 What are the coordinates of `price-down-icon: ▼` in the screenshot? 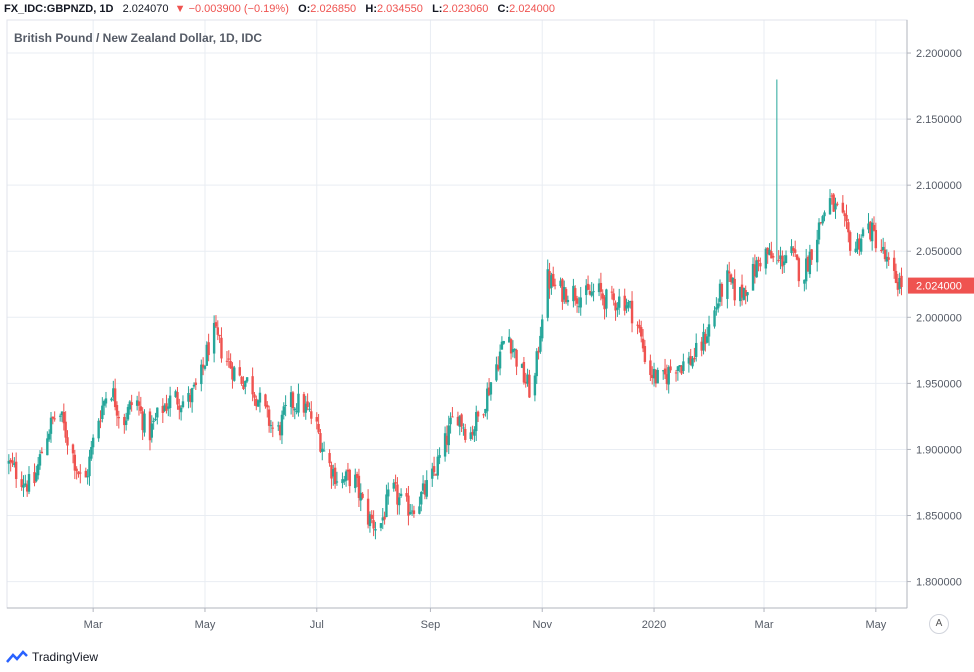 It's located at (178, 9).